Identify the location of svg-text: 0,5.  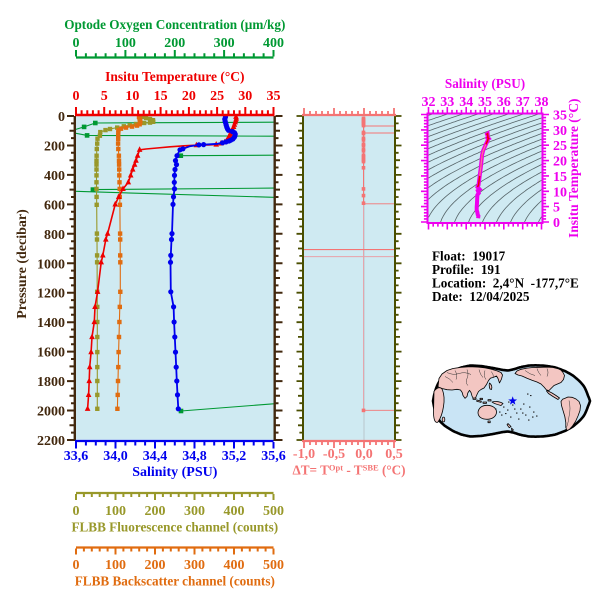
(394, 454).